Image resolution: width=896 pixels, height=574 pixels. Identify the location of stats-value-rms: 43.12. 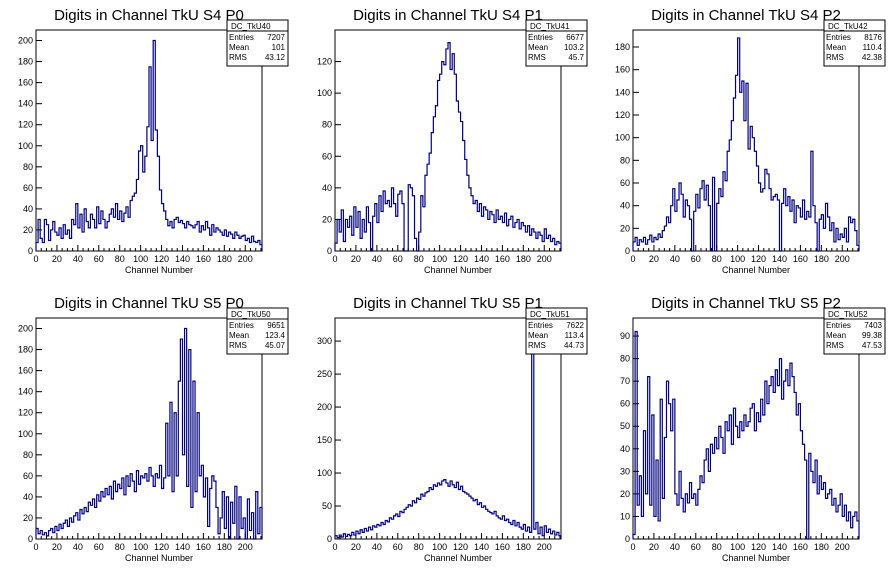
(275, 57).